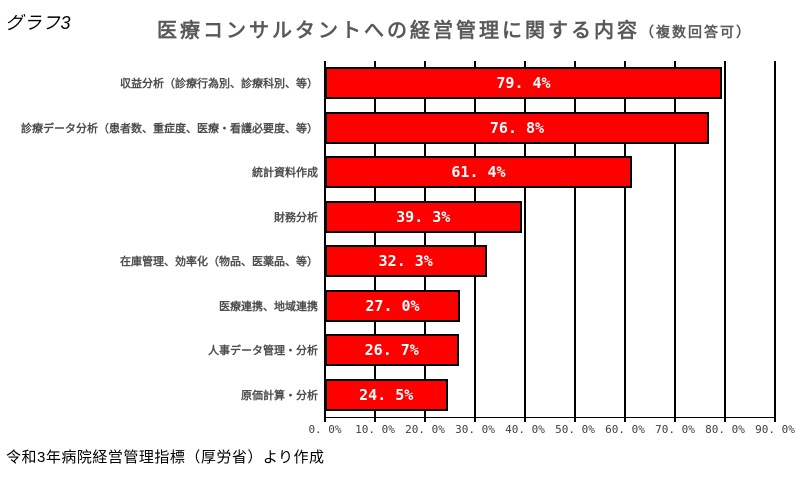 The height and width of the screenshot is (481, 800). What do you see at coordinates (398, 31) in the screenshot?
I see `chart-title-main: 医療コンサルタントへの経営管理に関する内容` at bounding box center [398, 31].